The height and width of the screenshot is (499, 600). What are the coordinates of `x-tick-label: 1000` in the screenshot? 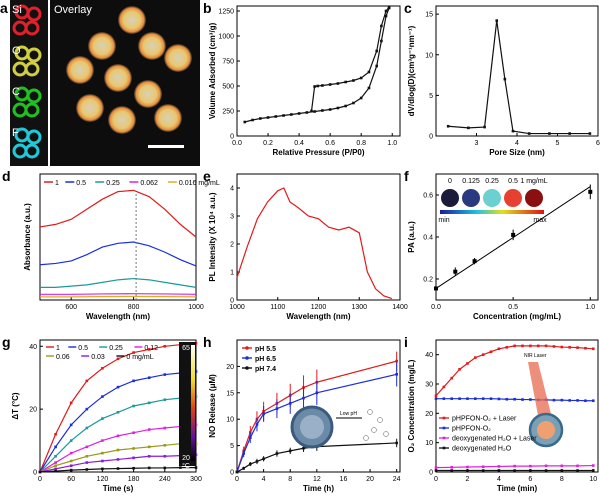 It's located at (196, 307).